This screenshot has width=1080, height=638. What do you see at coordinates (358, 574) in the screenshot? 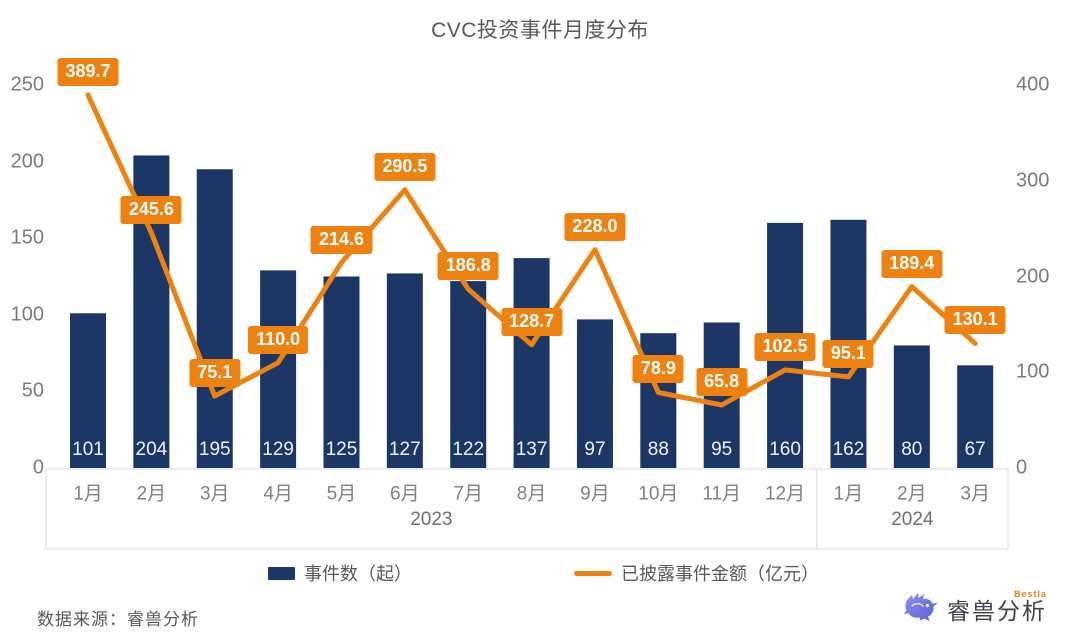
I see `legend-label-event-count: 事件数（起）` at bounding box center [358, 574].